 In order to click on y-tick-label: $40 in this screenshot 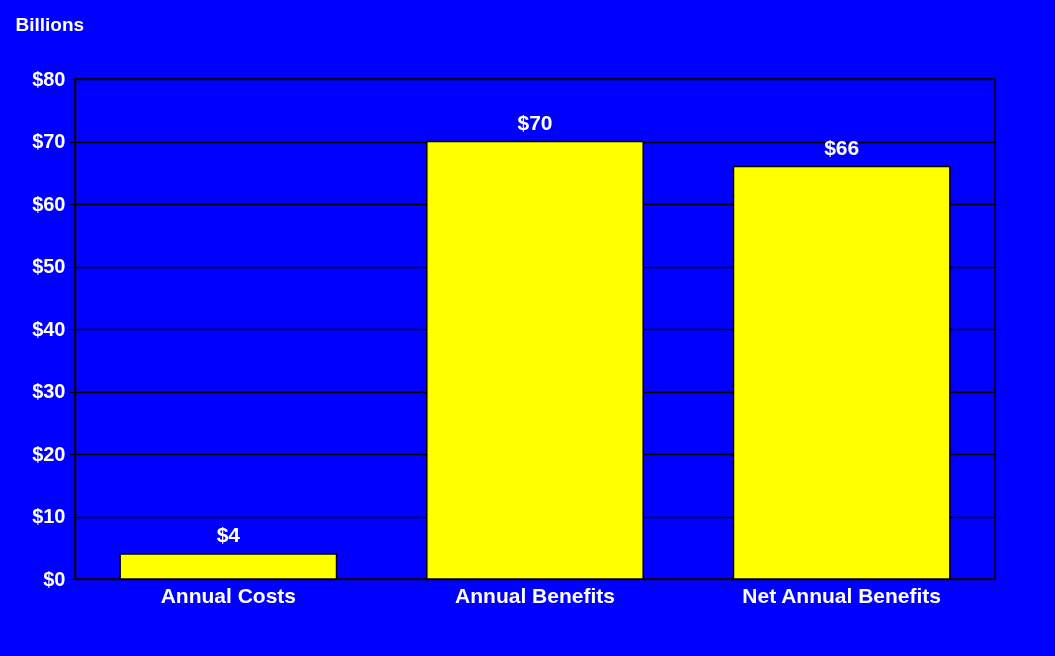, I will do `click(49, 328)`.